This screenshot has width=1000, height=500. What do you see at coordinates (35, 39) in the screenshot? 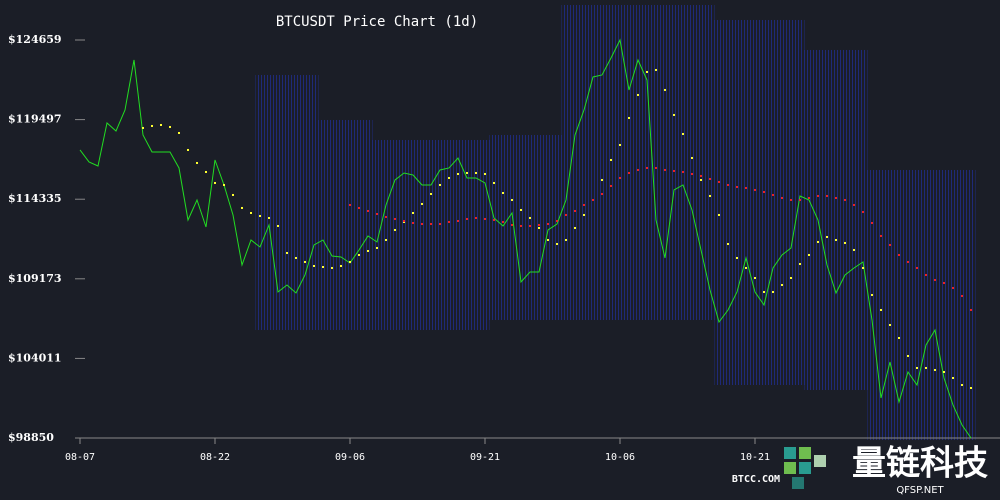
I see `y-tick-label: $124659` at bounding box center [35, 39].